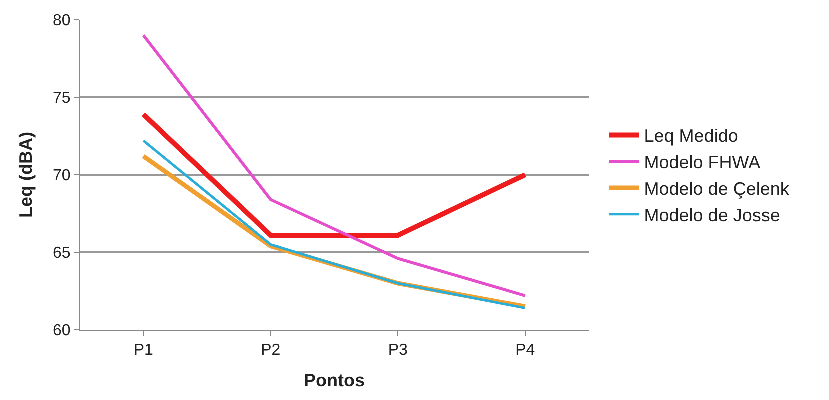 This screenshot has width=829, height=400. What do you see at coordinates (702, 162) in the screenshot?
I see `legend-label: Modelo FHWA` at bounding box center [702, 162].